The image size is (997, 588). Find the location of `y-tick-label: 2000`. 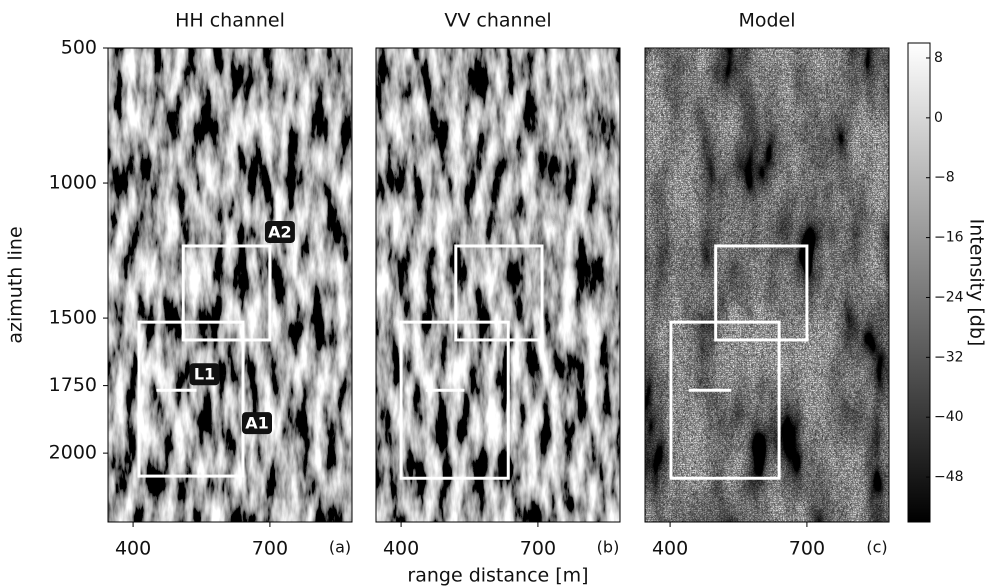

y-tick-label: 2000 is located at coordinates (73, 453).